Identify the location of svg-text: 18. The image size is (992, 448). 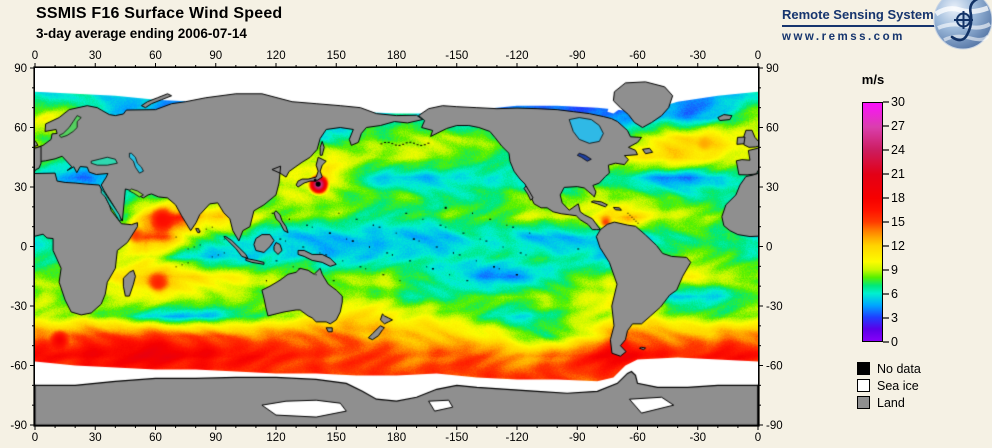
(898, 198).